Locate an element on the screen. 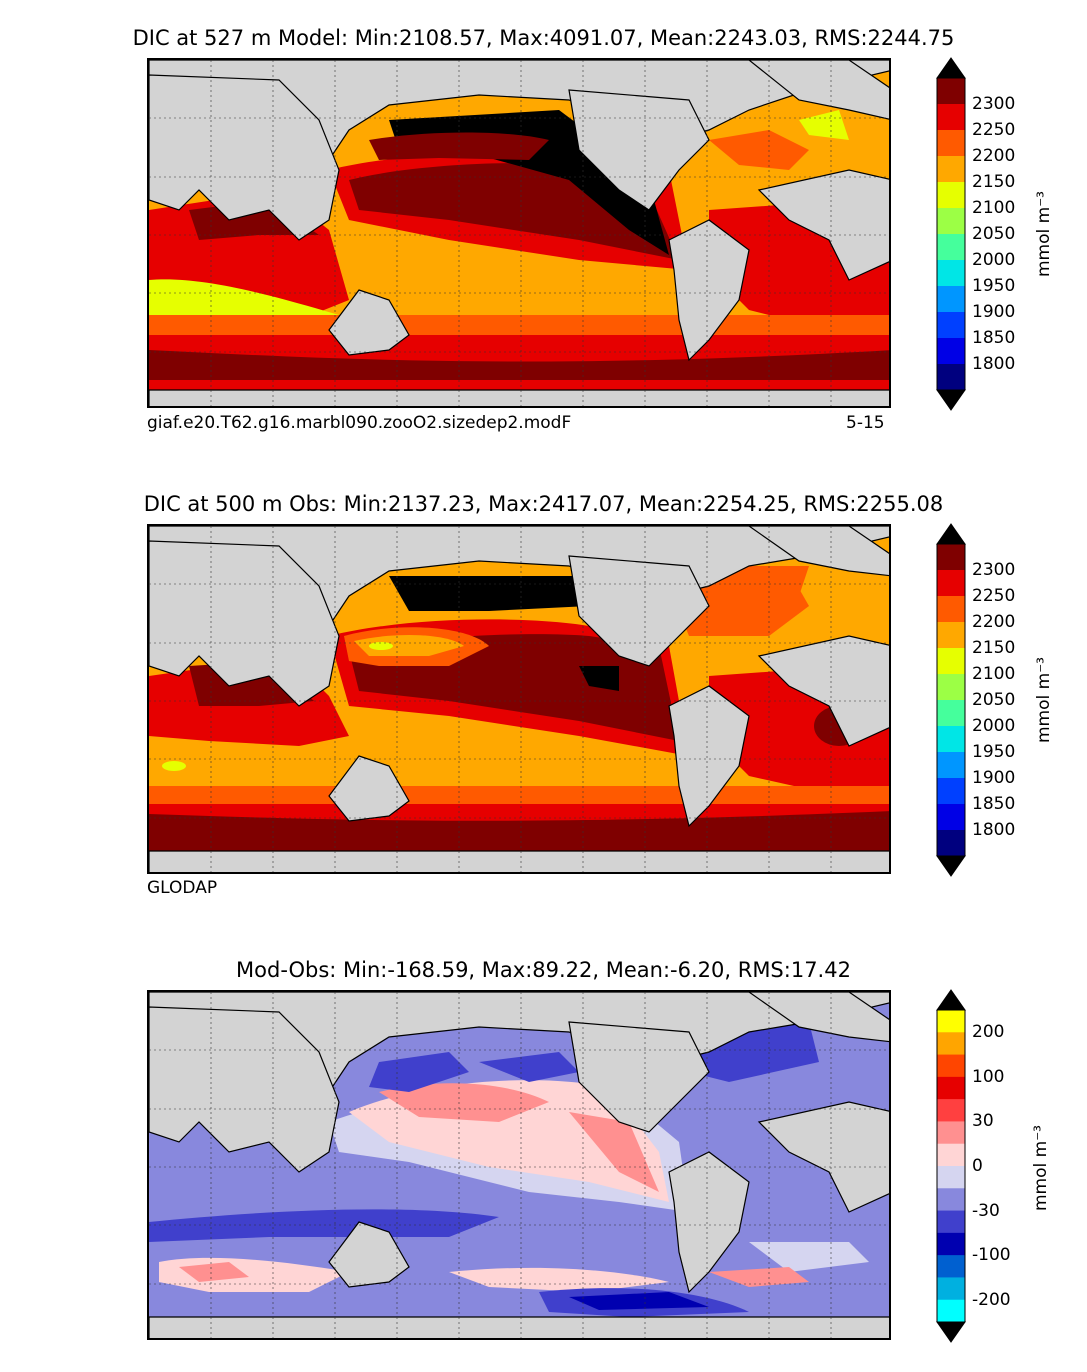 Image resolution: width=1087 pixels, height=1372 pixels. panel2-caption-left: GLODAP is located at coordinates (182, 888).